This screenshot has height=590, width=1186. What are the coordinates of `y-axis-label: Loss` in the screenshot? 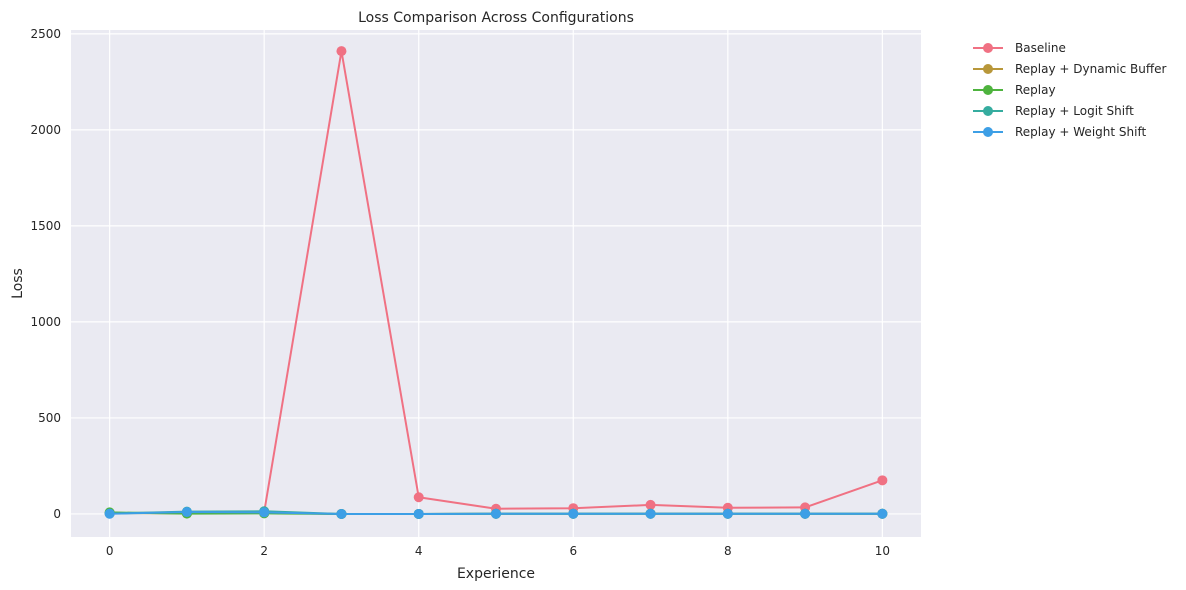 It's located at (18, 283).